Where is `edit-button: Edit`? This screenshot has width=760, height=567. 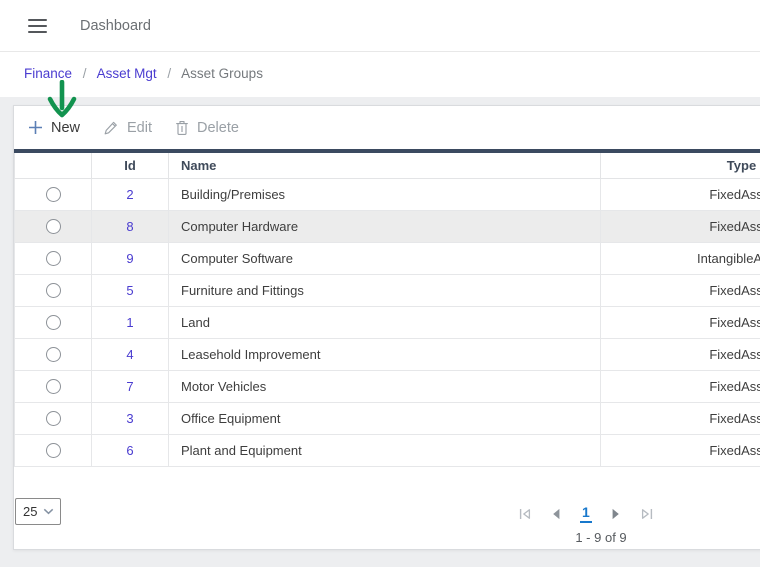
edit-button: Edit is located at coordinates (127, 128).